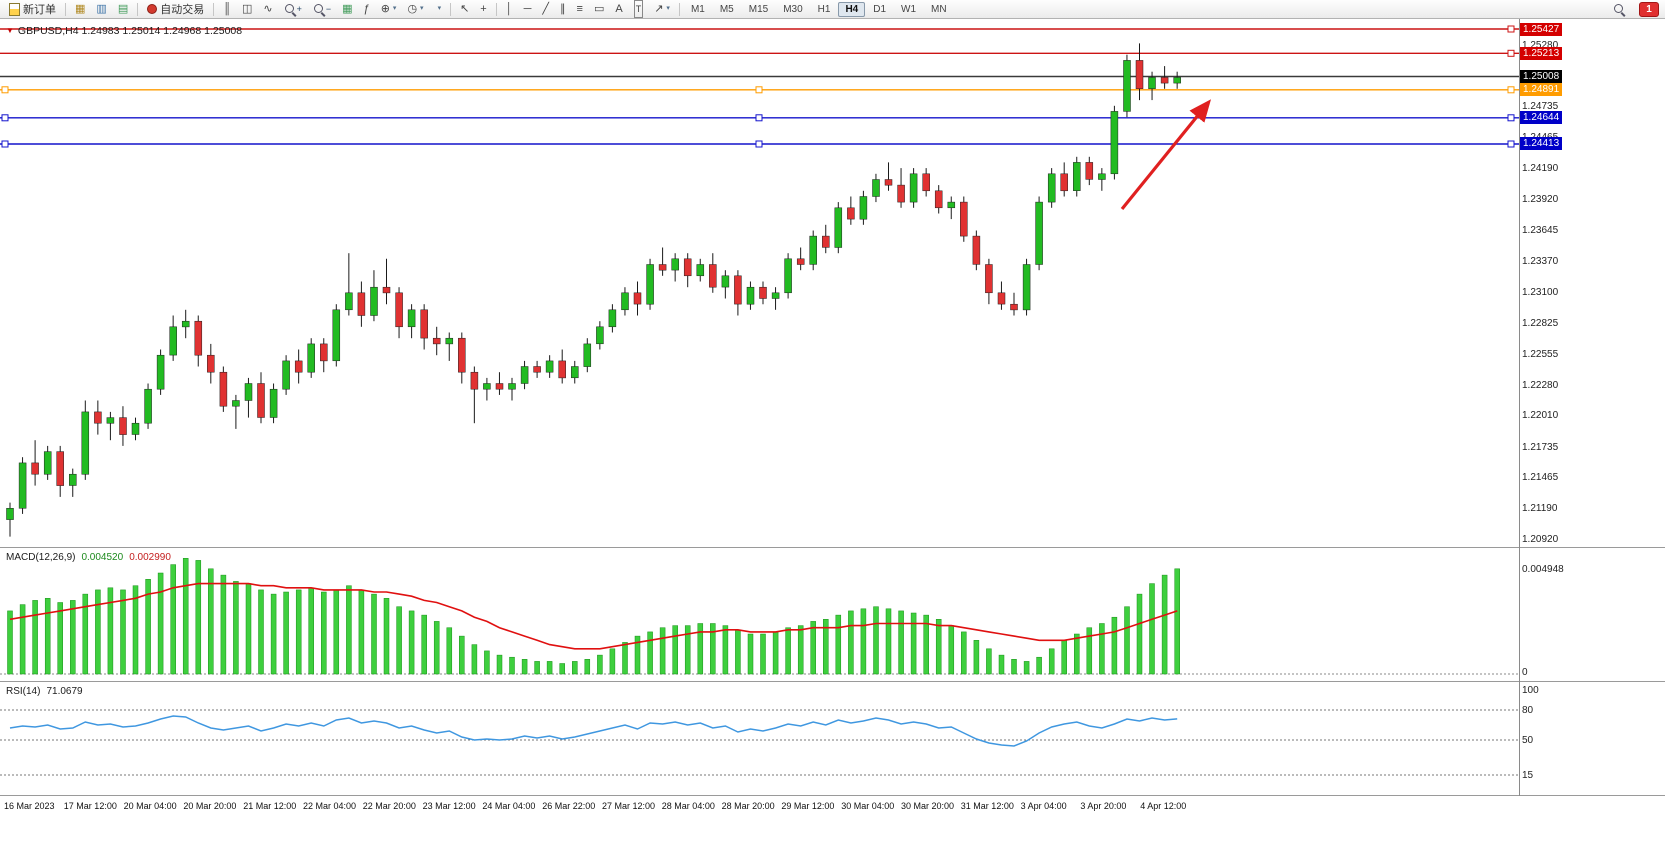 The height and width of the screenshot is (842, 1665). I want to click on notification-badge: 1, so click(1649, 9).